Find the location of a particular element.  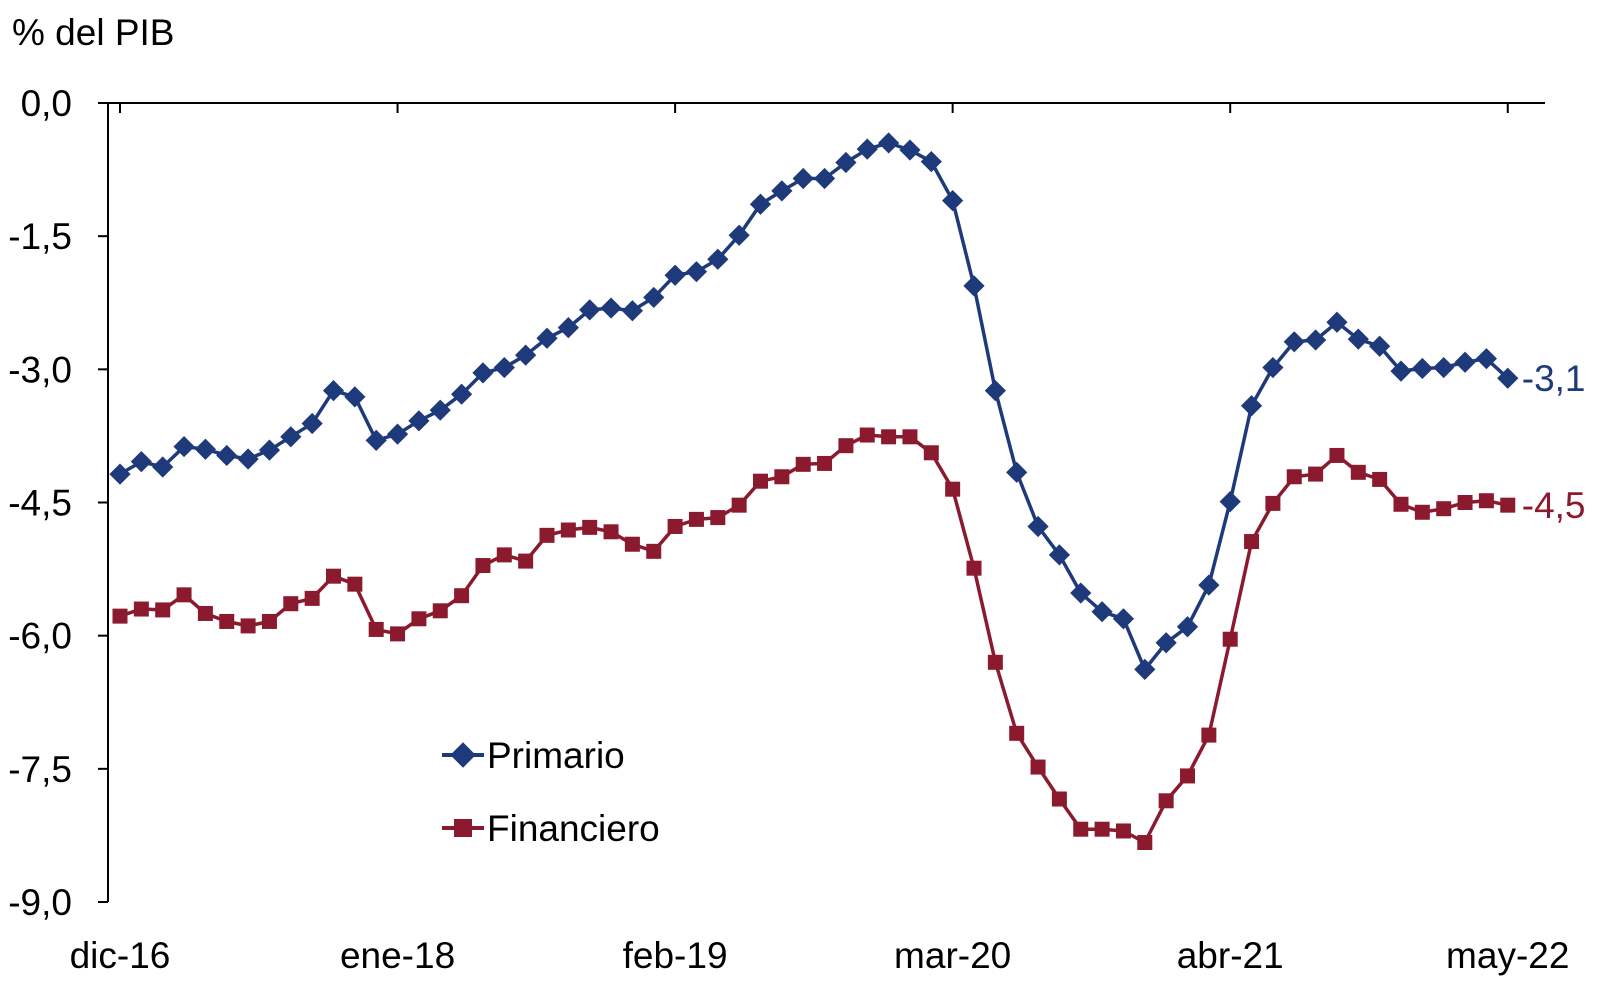

x-tick-label: may-22 is located at coordinates (1507, 955).